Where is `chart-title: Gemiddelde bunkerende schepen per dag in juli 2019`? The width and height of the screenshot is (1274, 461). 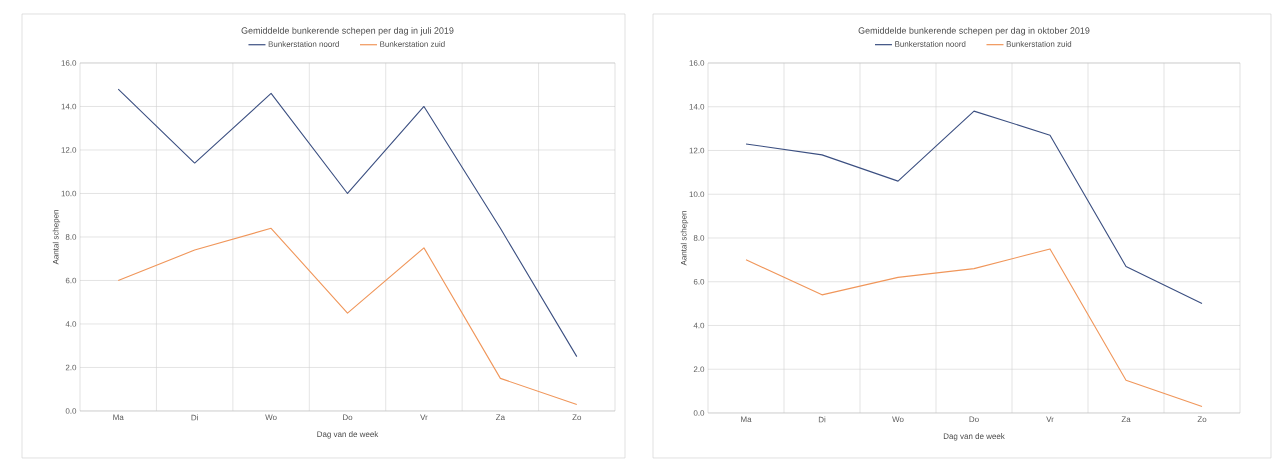
chart-title: Gemiddelde bunkerende schepen per dag in juli 2019 is located at coordinates (347, 31).